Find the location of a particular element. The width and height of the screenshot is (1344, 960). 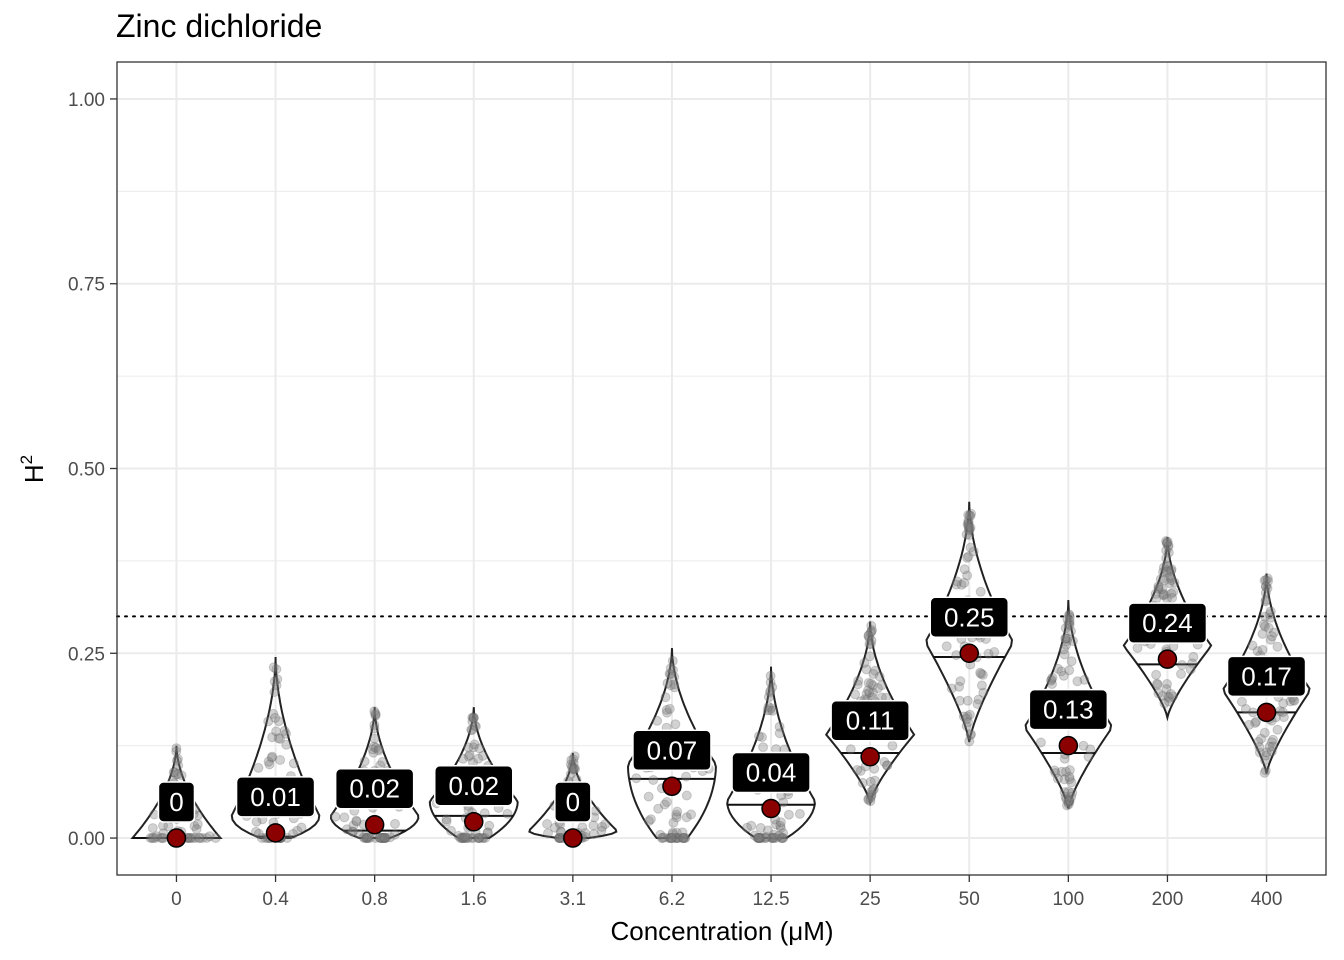

x-tick-label: 3.1 is located at coordinates (573, 899).